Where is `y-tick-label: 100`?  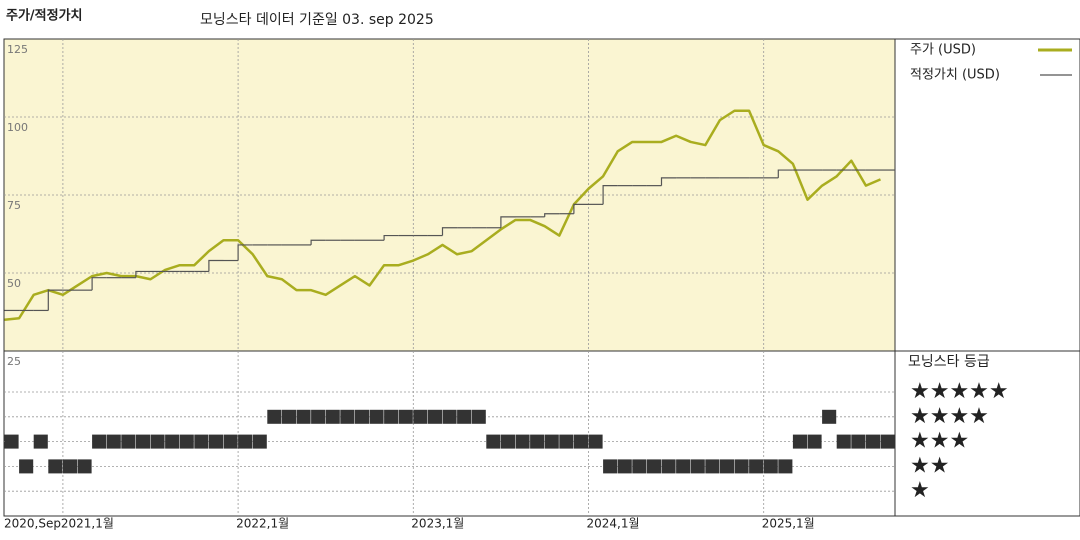
y-tick-label: 100 is located at coordinates (17, 127).